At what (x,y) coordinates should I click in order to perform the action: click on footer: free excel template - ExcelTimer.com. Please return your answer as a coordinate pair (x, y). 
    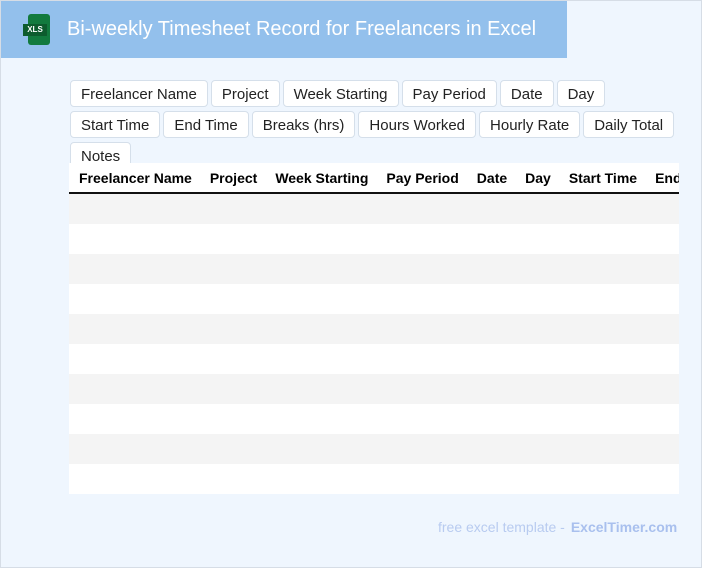
    Looking at the image, I should click on (557, 527).